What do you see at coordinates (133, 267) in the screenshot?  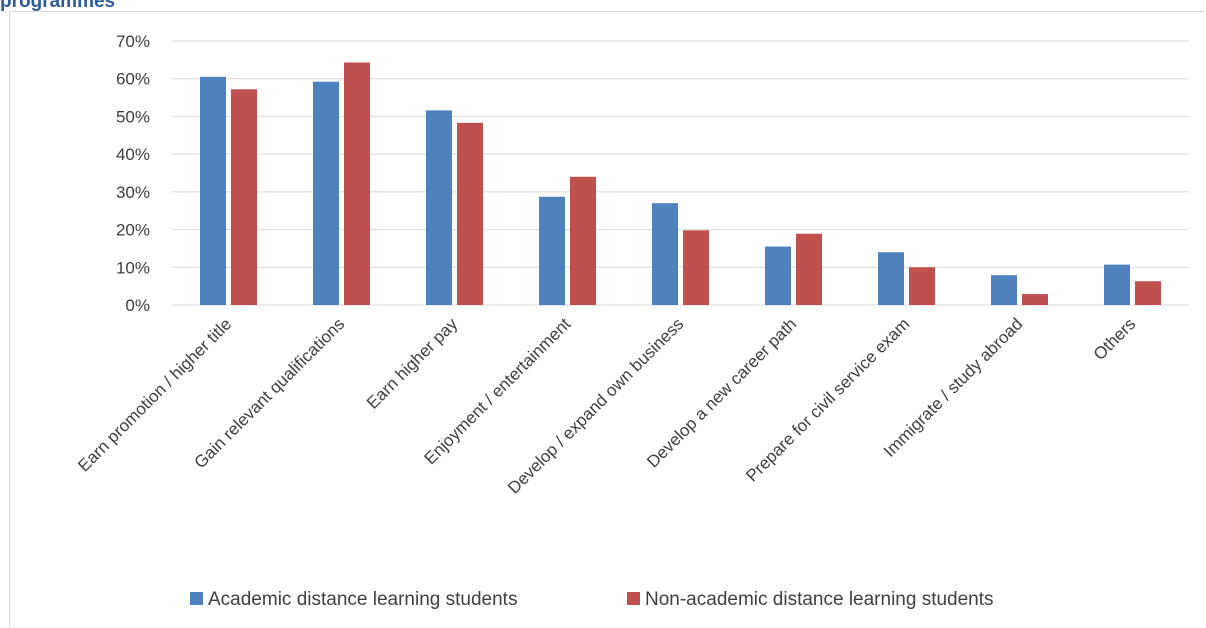 I see `y-tick-label: 10%` at bounding box center [133, 267].